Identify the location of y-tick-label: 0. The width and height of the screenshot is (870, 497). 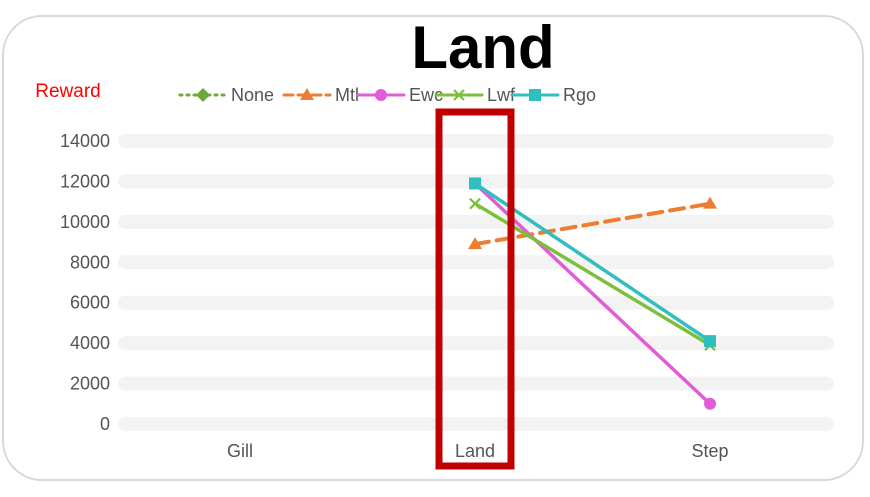
(105, 424).